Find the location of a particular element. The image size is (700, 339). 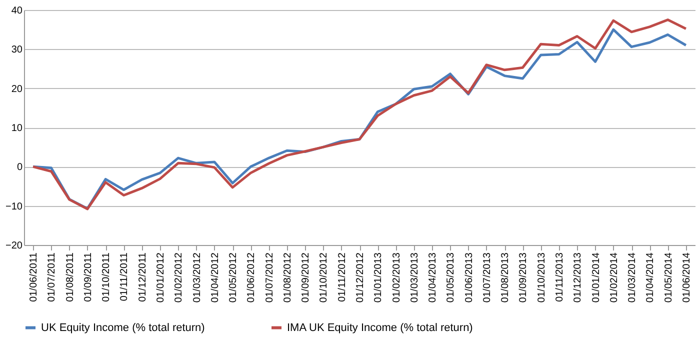

legend-label: UK Equity Income (% total return) is located at coordinates (123, 328).